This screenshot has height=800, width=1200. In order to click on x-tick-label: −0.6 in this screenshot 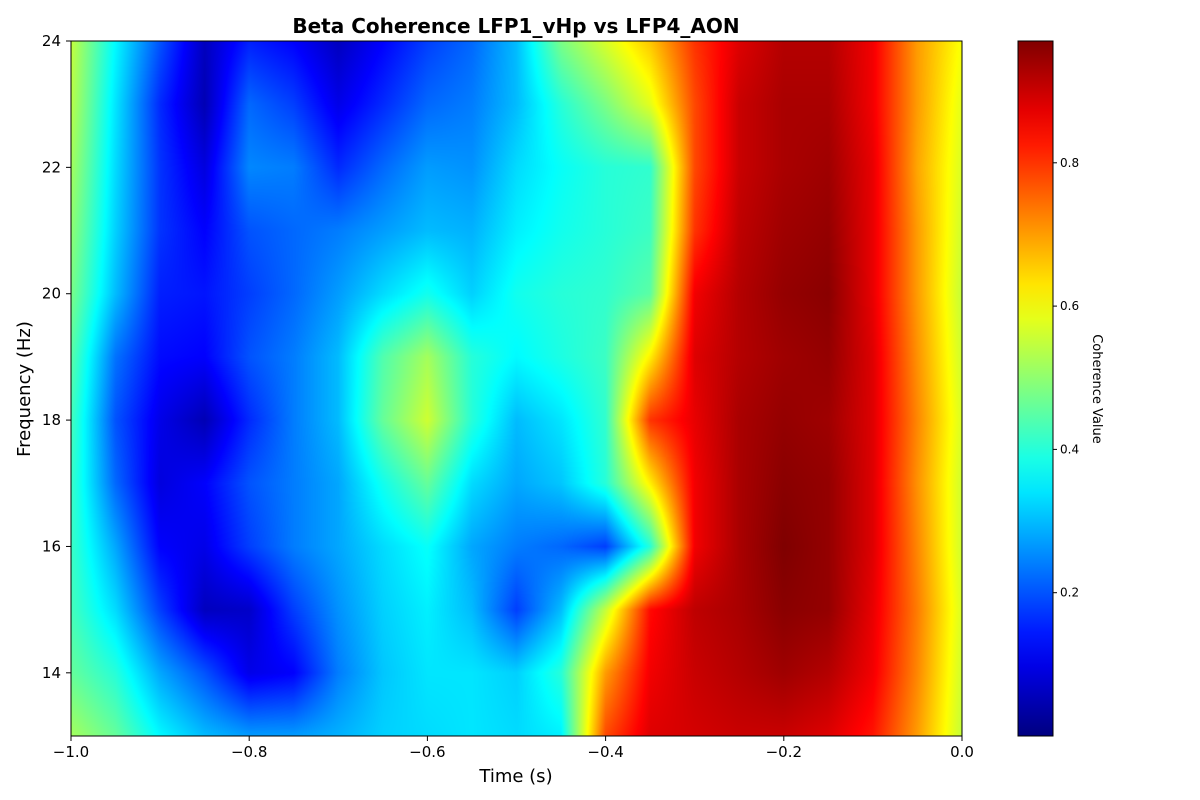, I will do `click(427, 752)`.